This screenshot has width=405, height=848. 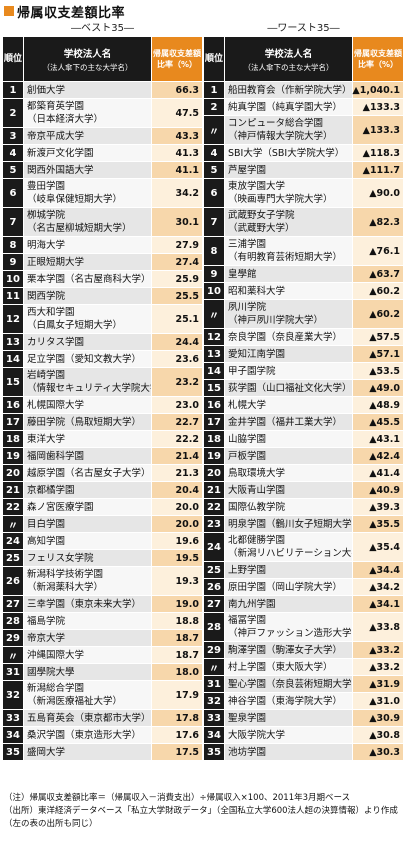 What do you see at coordinates (102, 507) in the screenshot?
I see `table-row: 22 森ノ宮医療学園 20.0` at bounding box center [102, 507].